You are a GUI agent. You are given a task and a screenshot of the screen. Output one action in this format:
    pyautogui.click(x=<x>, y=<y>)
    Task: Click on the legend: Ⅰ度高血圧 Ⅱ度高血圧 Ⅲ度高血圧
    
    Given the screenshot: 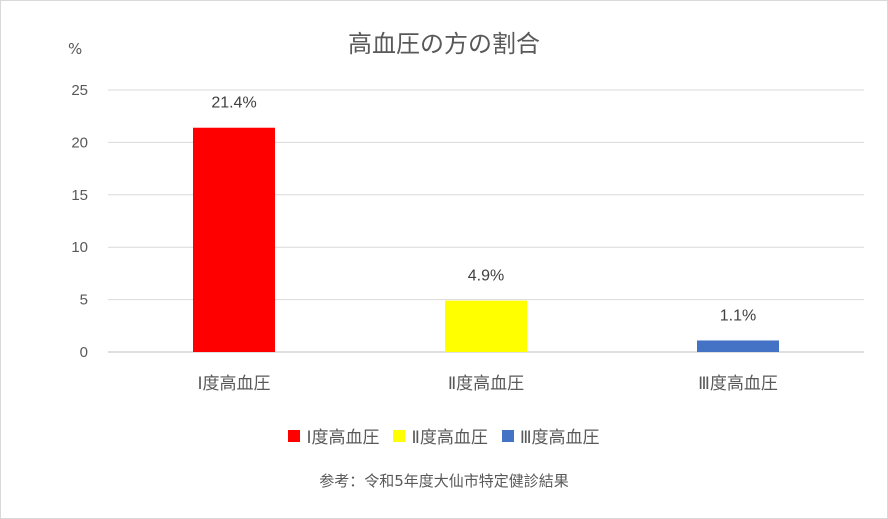 What is the action you would take?
    pyautogui.click(x=444, y=435)
    